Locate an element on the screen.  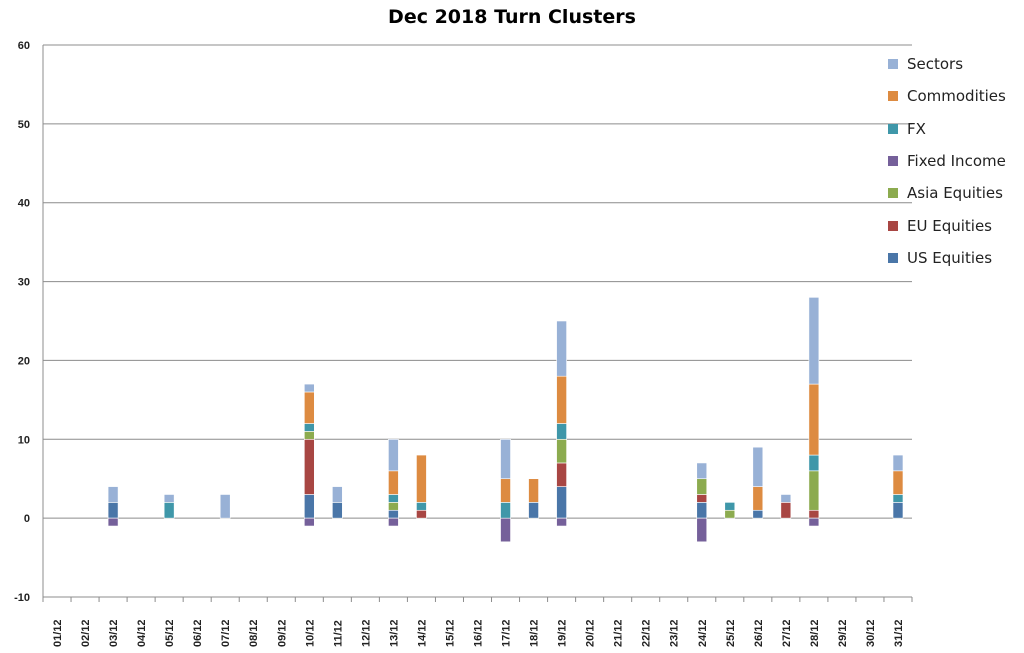
legend-label: Sectors is located at coordinates (935, 64).